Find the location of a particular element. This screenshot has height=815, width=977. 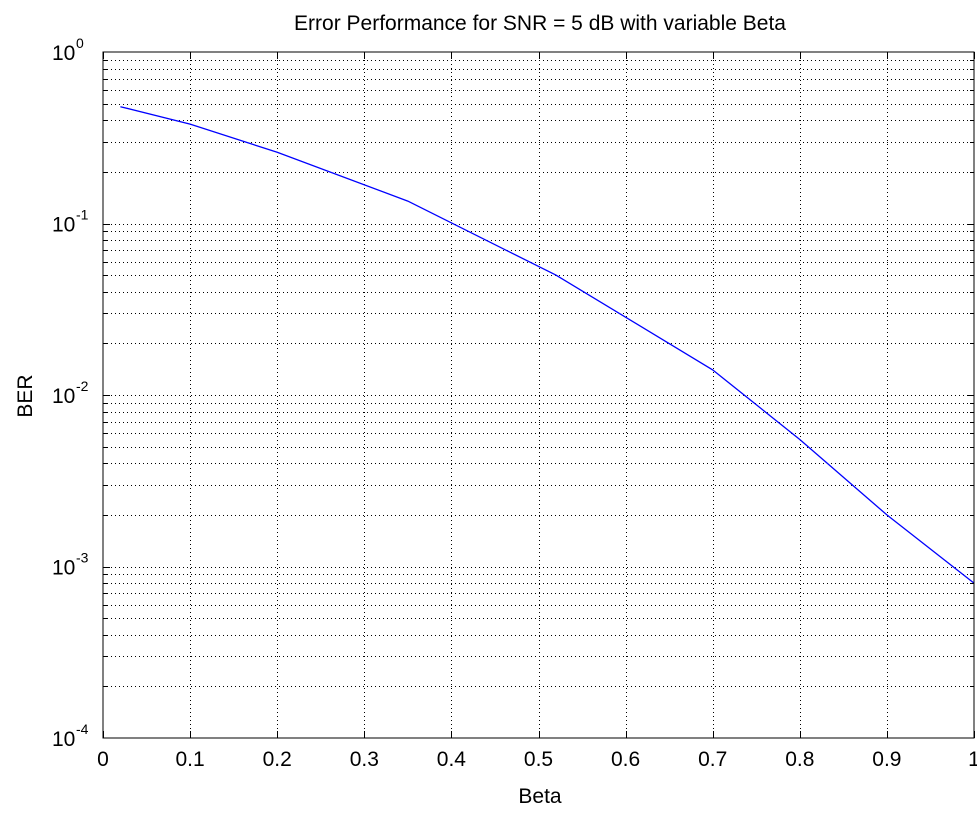

x-tick-label: 0.8 is located at coordinates (799, 759).